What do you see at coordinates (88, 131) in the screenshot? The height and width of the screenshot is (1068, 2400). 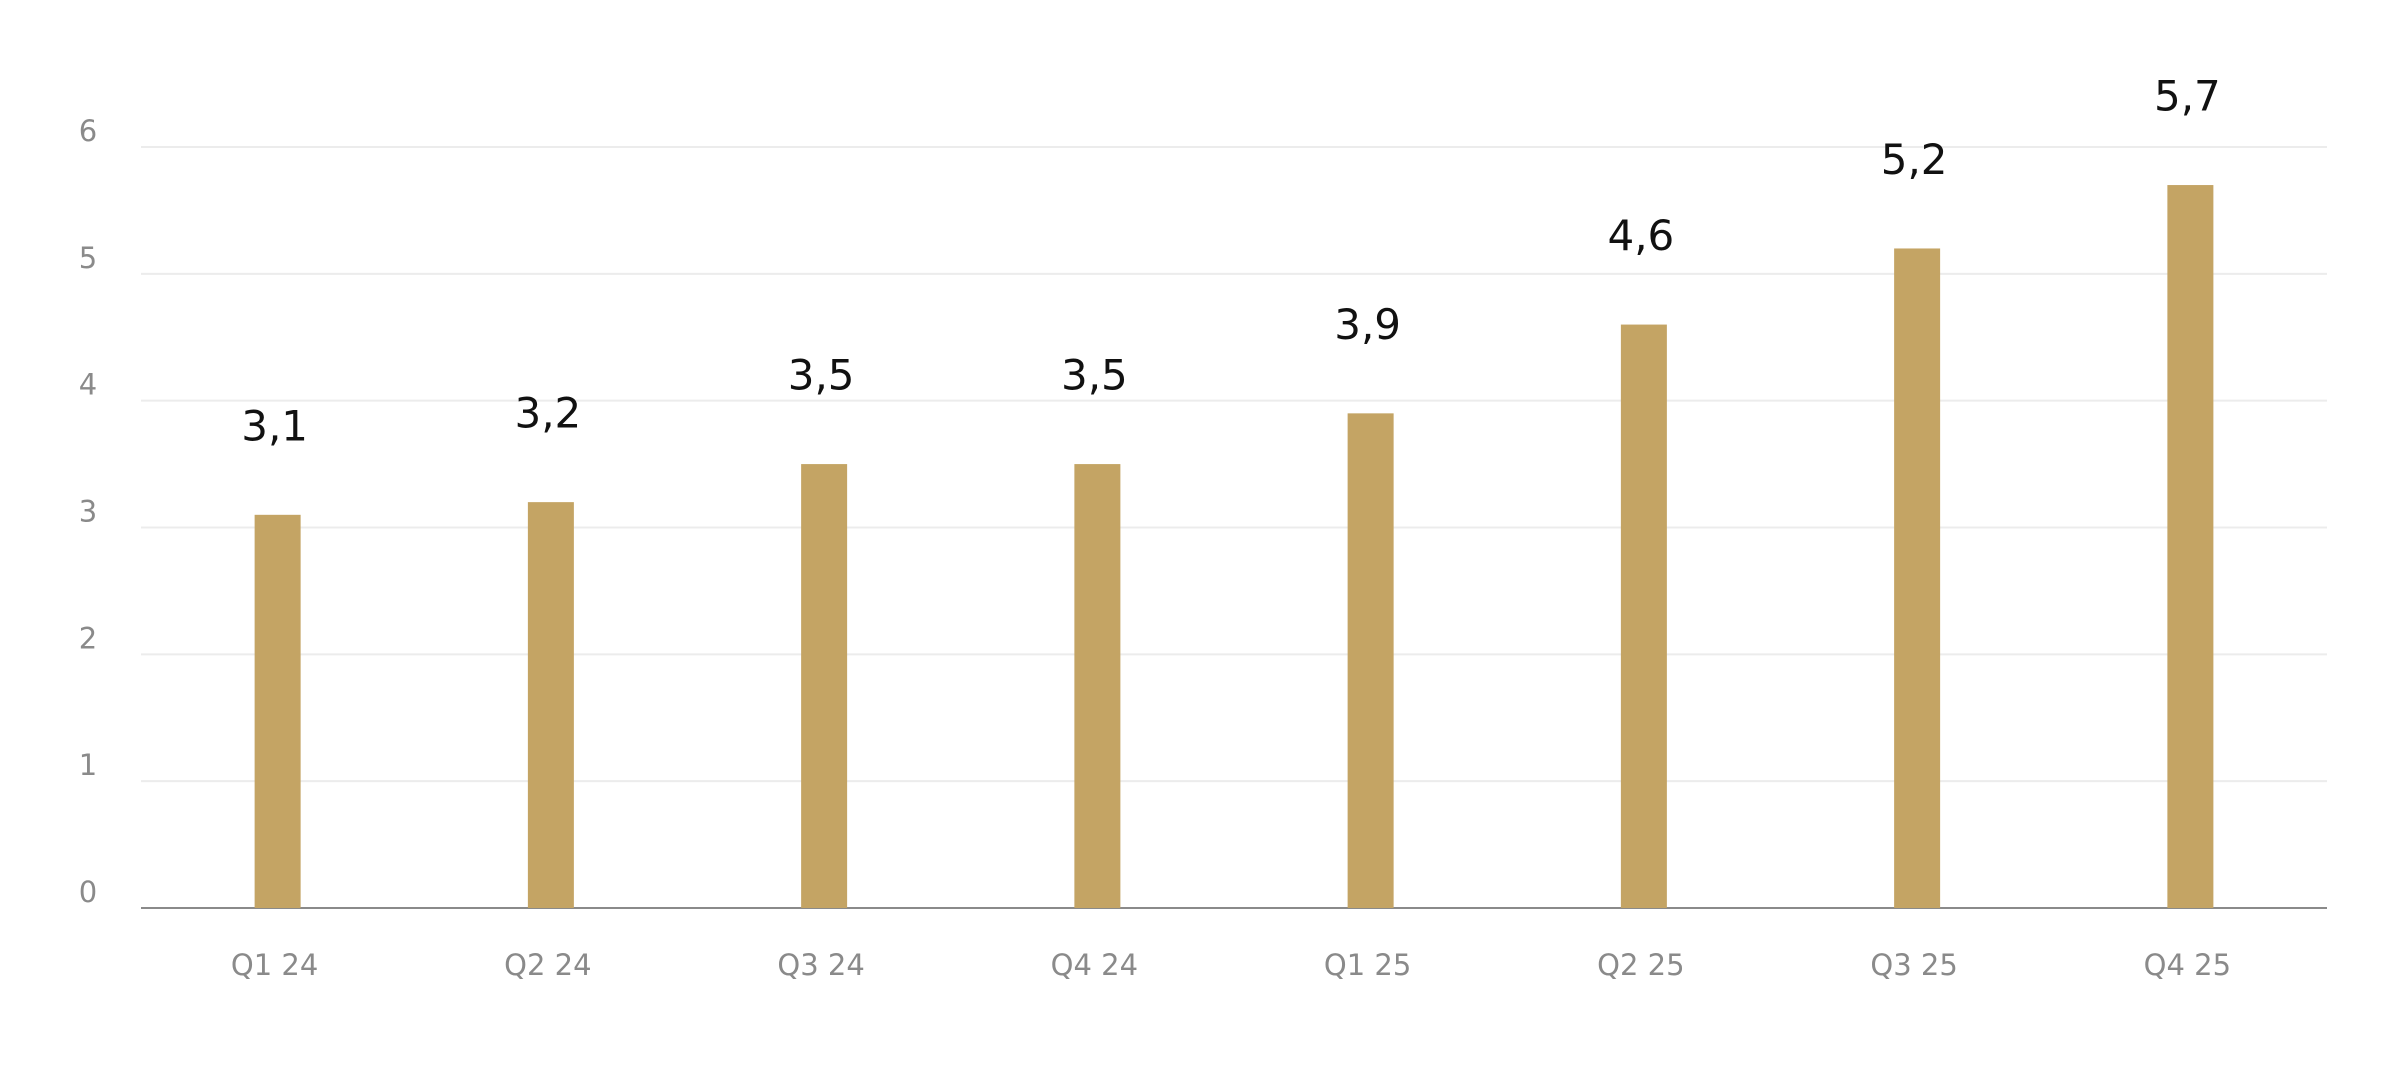 I see `y-tick-label: 6` at bounding box center [88, 131].